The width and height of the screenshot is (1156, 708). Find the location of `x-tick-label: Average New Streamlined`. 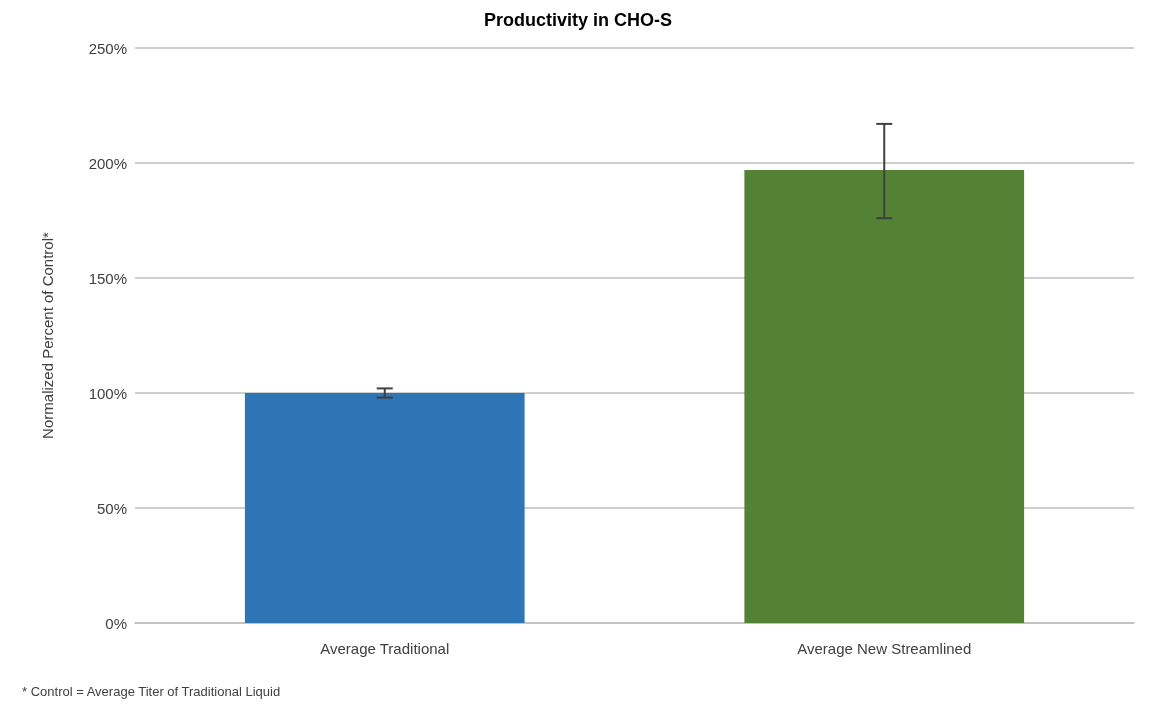

x-tick-label: Average New Streamlined is located at coordinates (884, 648).